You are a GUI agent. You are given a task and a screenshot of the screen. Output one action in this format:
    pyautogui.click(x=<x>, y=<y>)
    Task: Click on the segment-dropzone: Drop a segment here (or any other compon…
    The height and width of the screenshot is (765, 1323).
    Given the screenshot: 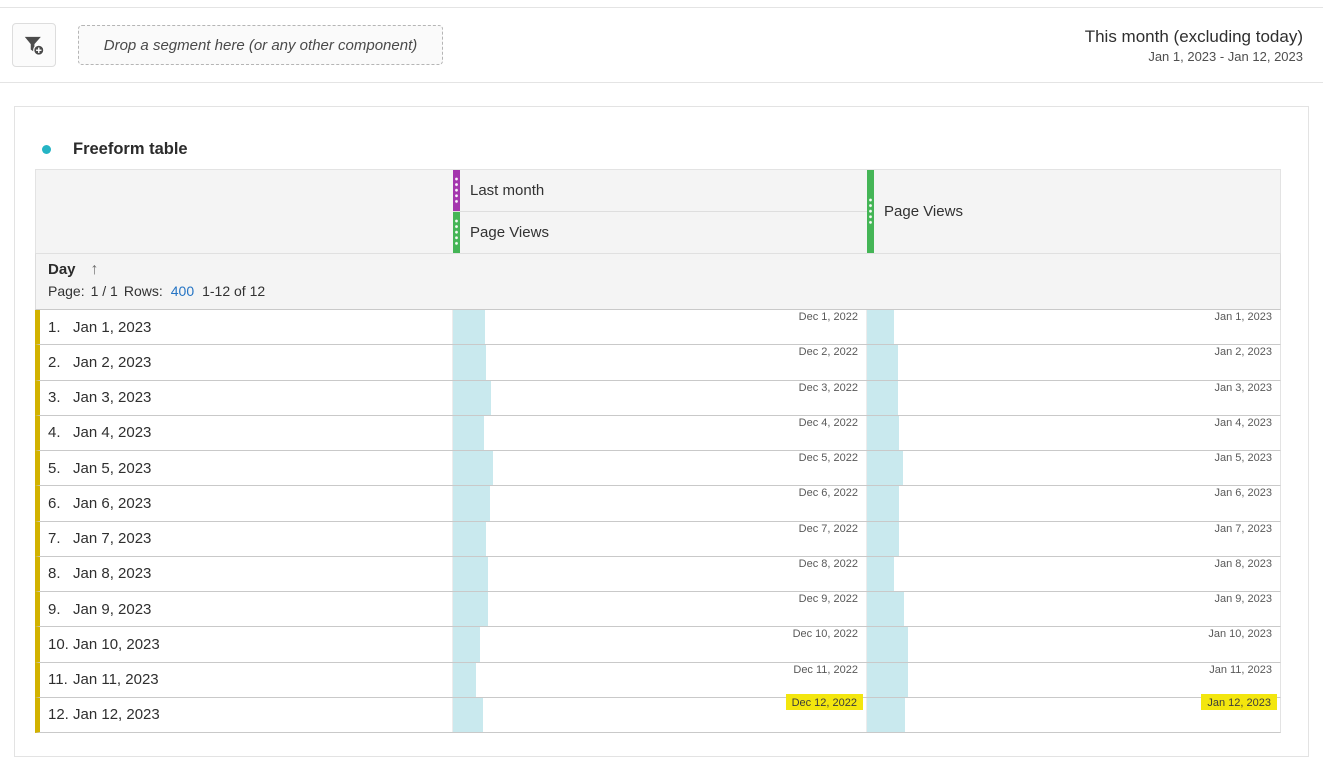 What is the action you would take?
    pyautogui.click(x=260, y=45)
    